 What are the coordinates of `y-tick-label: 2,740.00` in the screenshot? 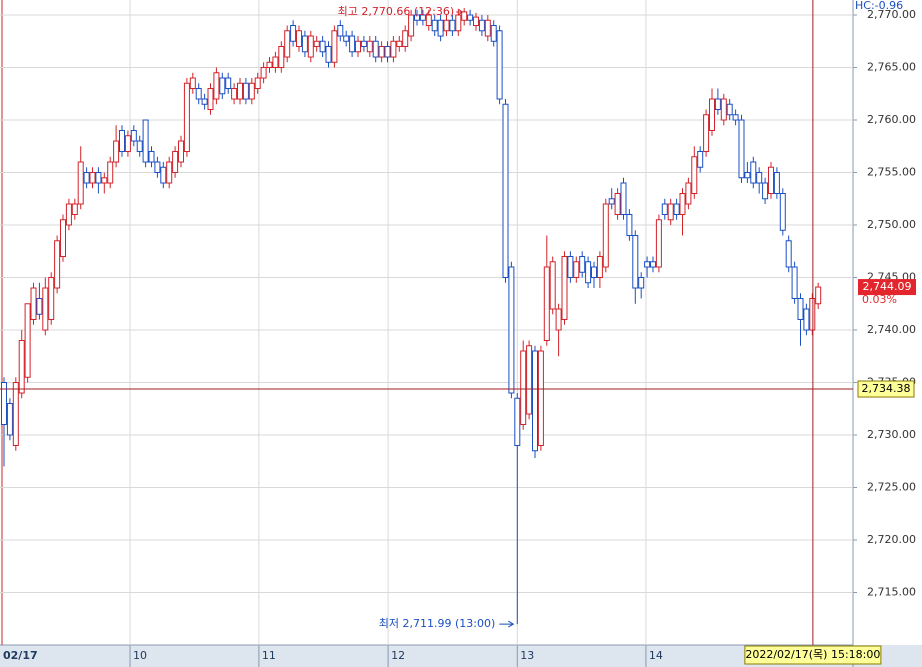 It's located at (891, 329).